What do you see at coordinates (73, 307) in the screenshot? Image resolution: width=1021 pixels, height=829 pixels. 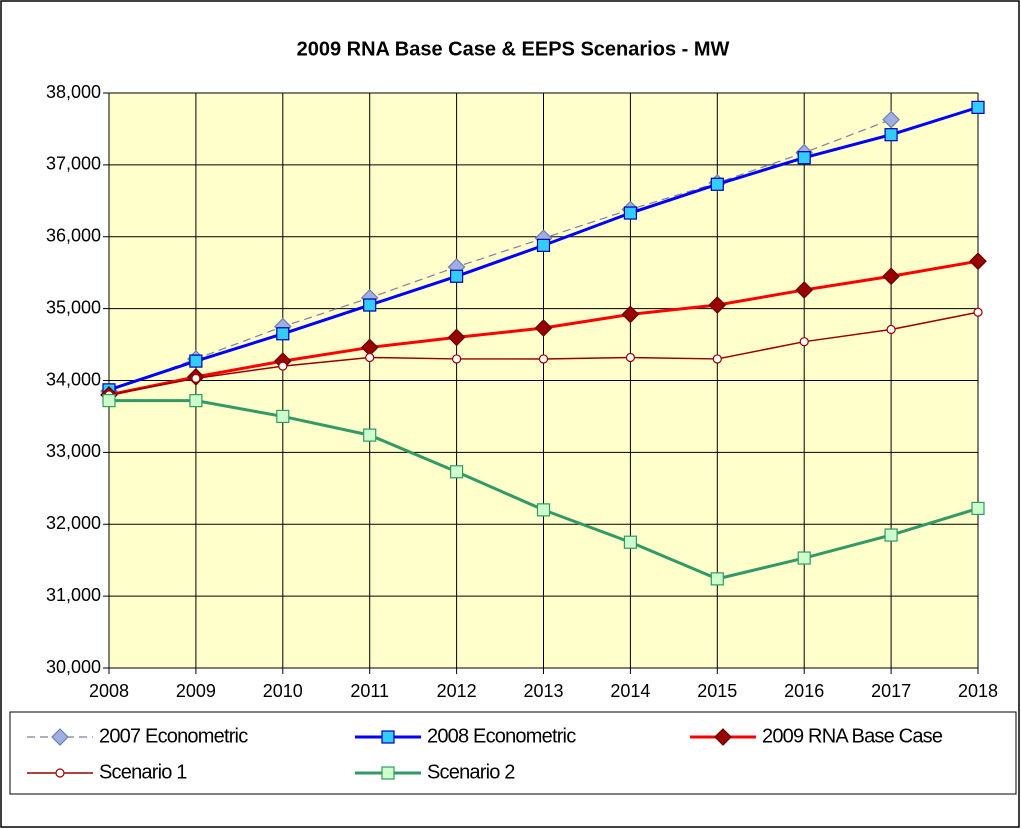 I see `y-tick-label: 35,000` at bounding box center [73, 307].